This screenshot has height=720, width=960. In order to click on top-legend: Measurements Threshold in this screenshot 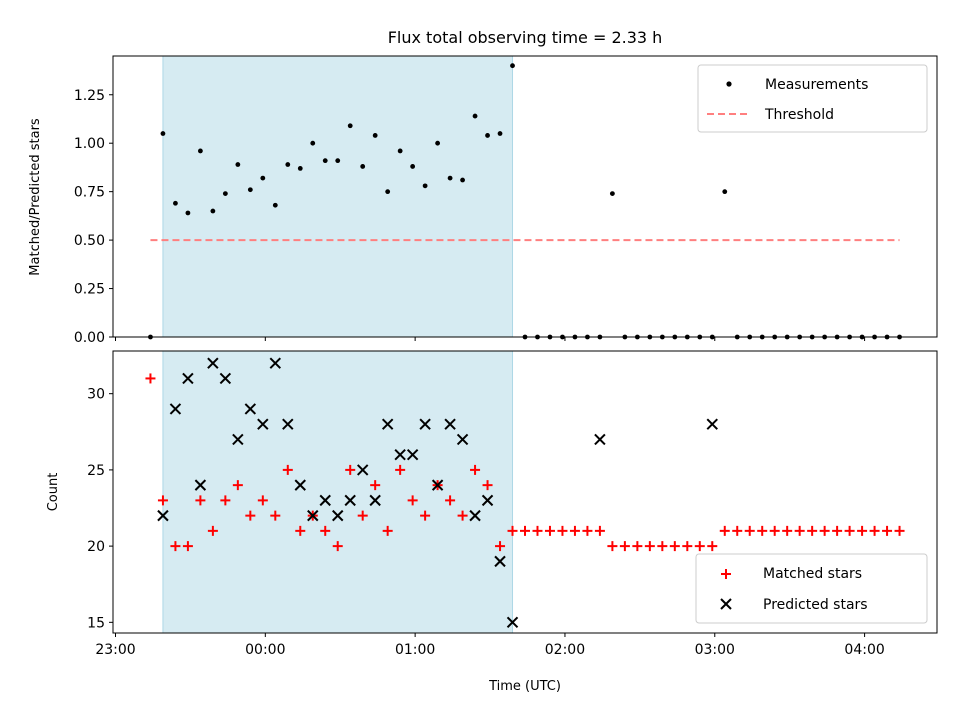, I will do `click(812, 98)`.